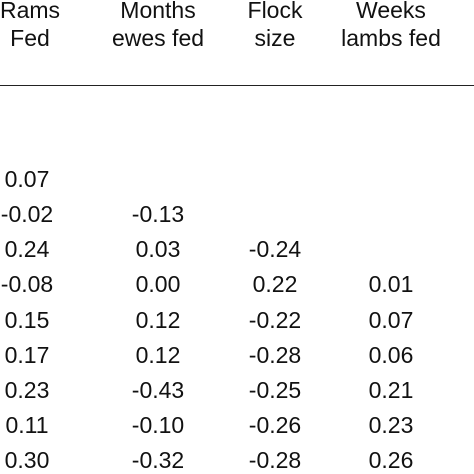 This screenshot has width=474, height=474. I want to click on column-header-flock-size: Flock size, so click(275, 26).